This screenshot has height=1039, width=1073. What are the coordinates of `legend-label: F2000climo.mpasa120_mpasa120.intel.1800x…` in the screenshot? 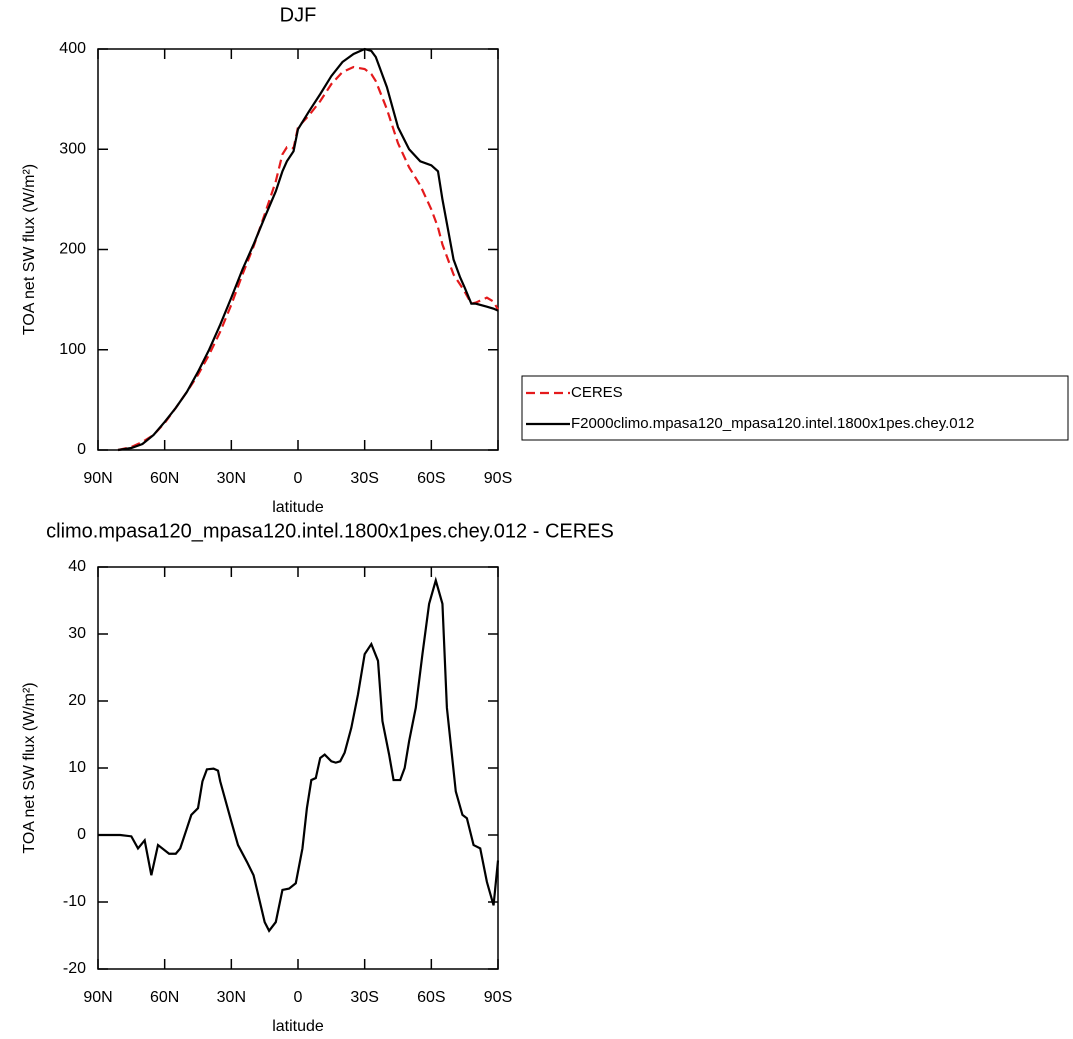 It's located at (772, 423).